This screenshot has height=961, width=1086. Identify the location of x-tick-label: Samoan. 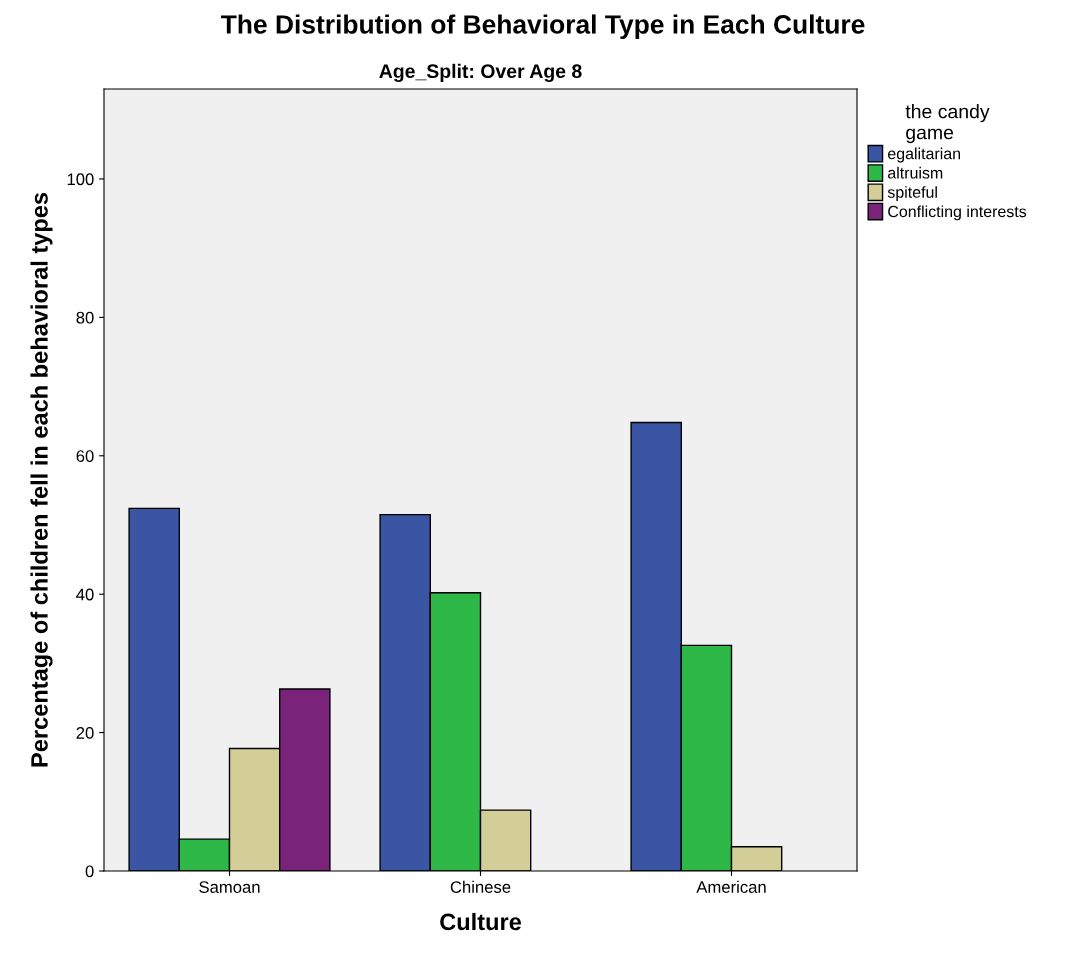
(229, 887).